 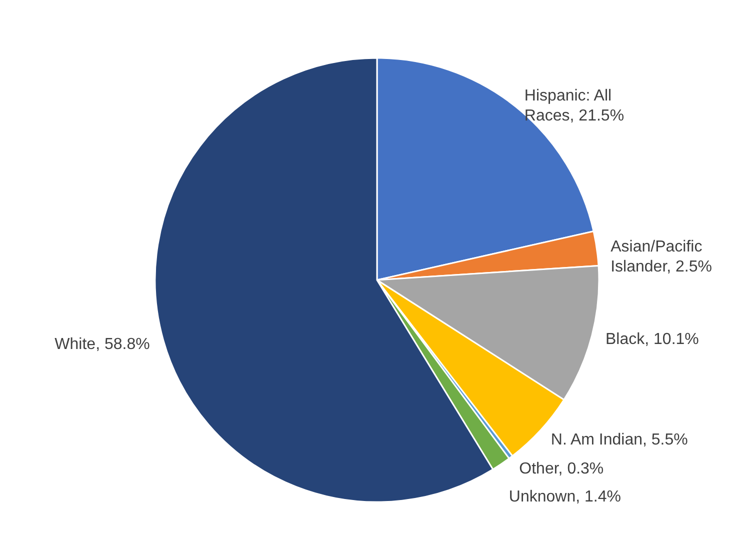 I want to click on slice-label: Other, 0.3%, so click(x=561, y=469).